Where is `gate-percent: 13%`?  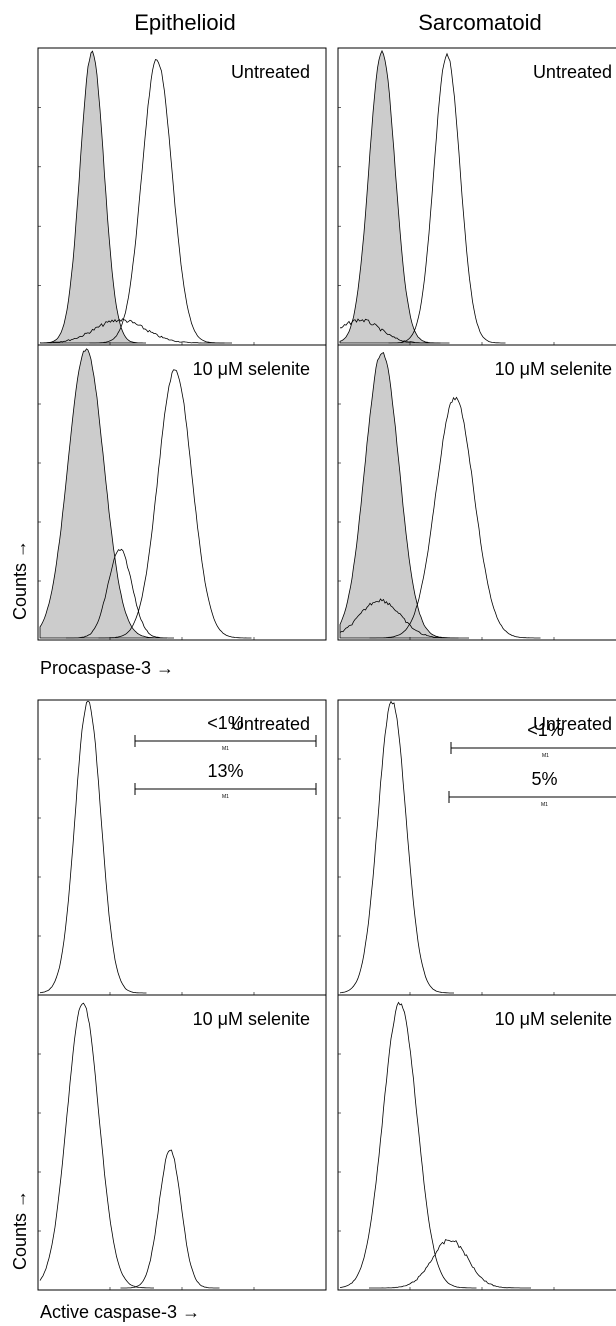 gate-percent: 13% is located at coordinates (225, 771).